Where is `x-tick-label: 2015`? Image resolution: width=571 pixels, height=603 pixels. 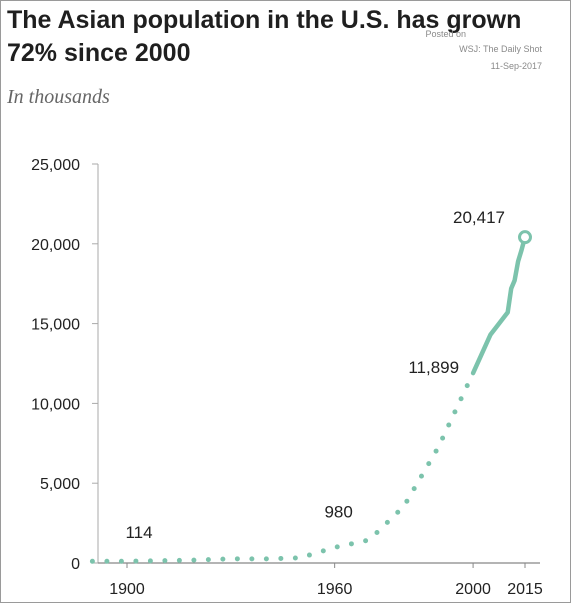 x-tick-label: 2015 is located at coordinates (525, 589).